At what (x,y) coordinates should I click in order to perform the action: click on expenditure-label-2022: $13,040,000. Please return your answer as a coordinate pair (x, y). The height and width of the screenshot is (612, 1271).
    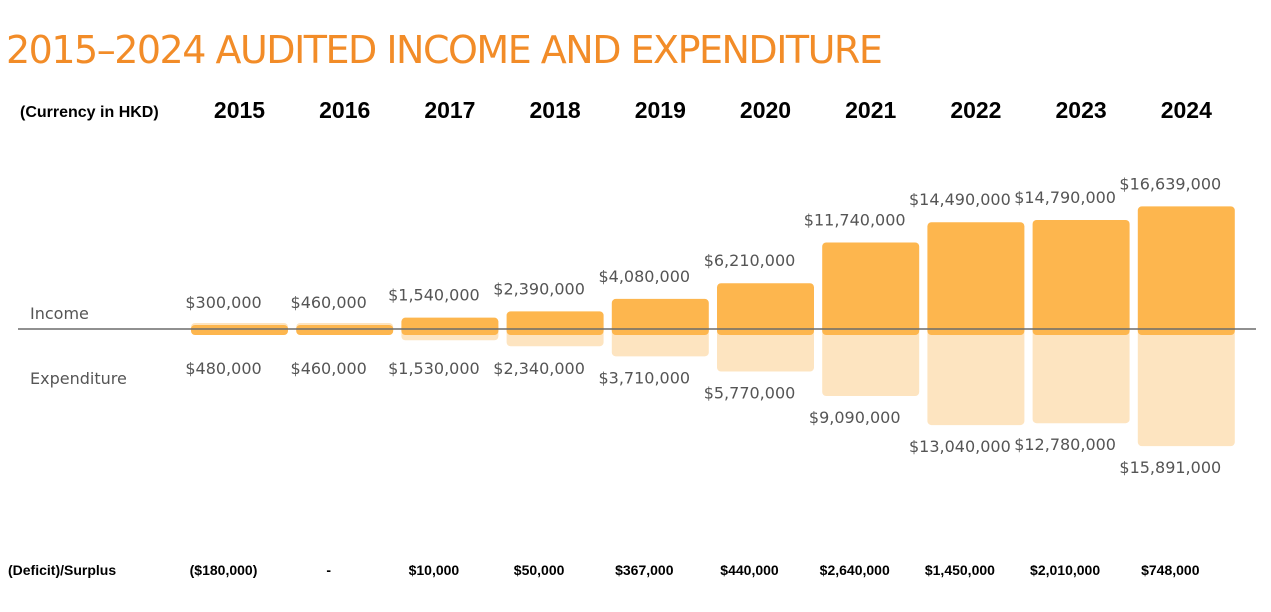
    Looking at the image, I should click on (960, 446).